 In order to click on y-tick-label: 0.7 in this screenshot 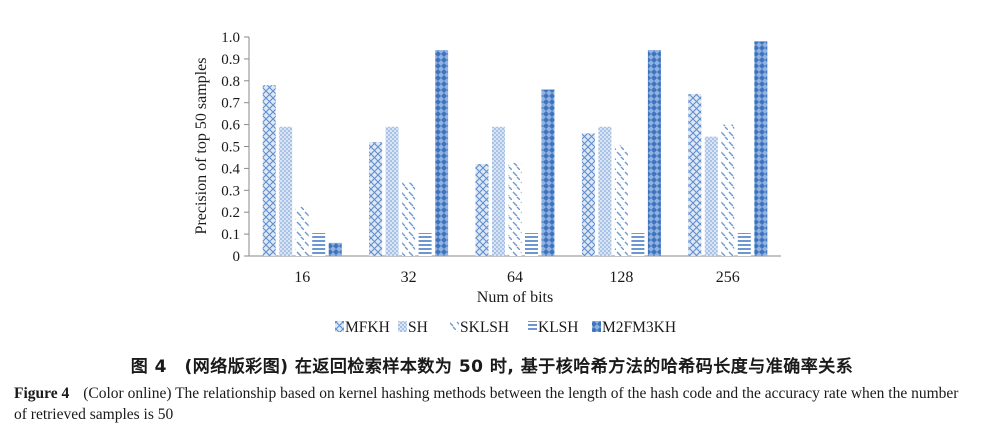, I will do `click(230, 104)`.